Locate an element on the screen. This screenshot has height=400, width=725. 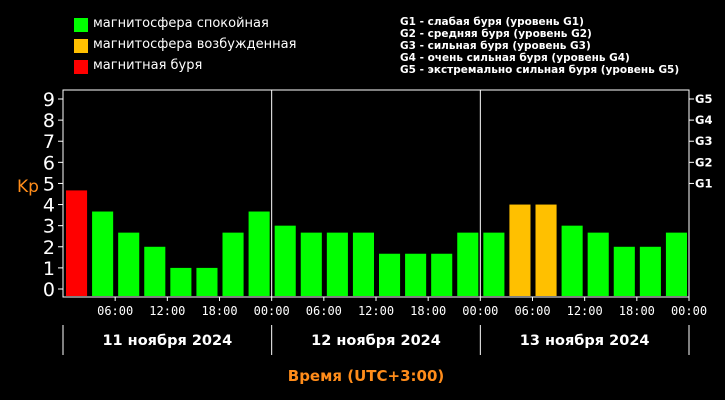
y-tick-label: 2 is located at coordinates (49, 248).